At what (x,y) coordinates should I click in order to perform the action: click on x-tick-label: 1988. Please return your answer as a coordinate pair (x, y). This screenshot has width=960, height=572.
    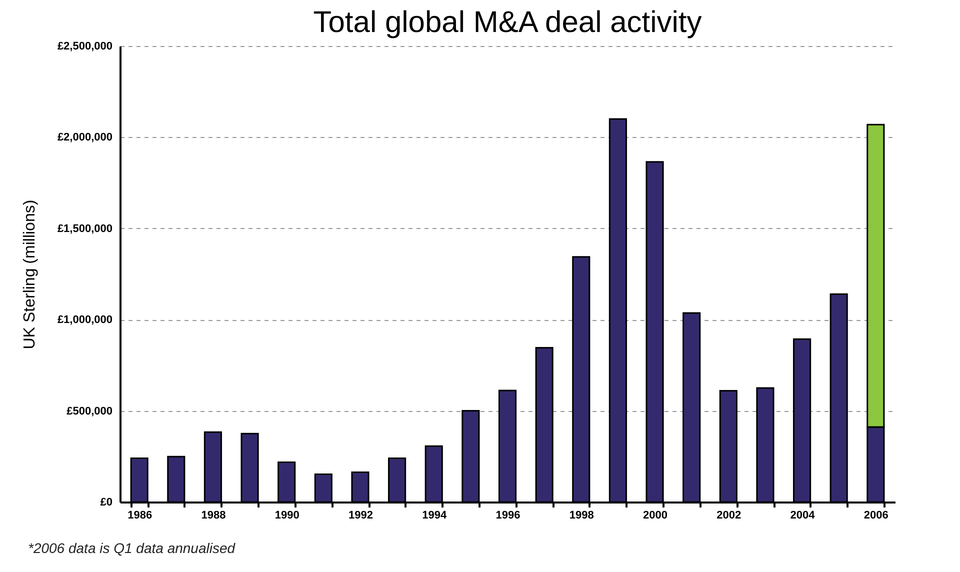
    Looking at the image, I should click on (213, 516).